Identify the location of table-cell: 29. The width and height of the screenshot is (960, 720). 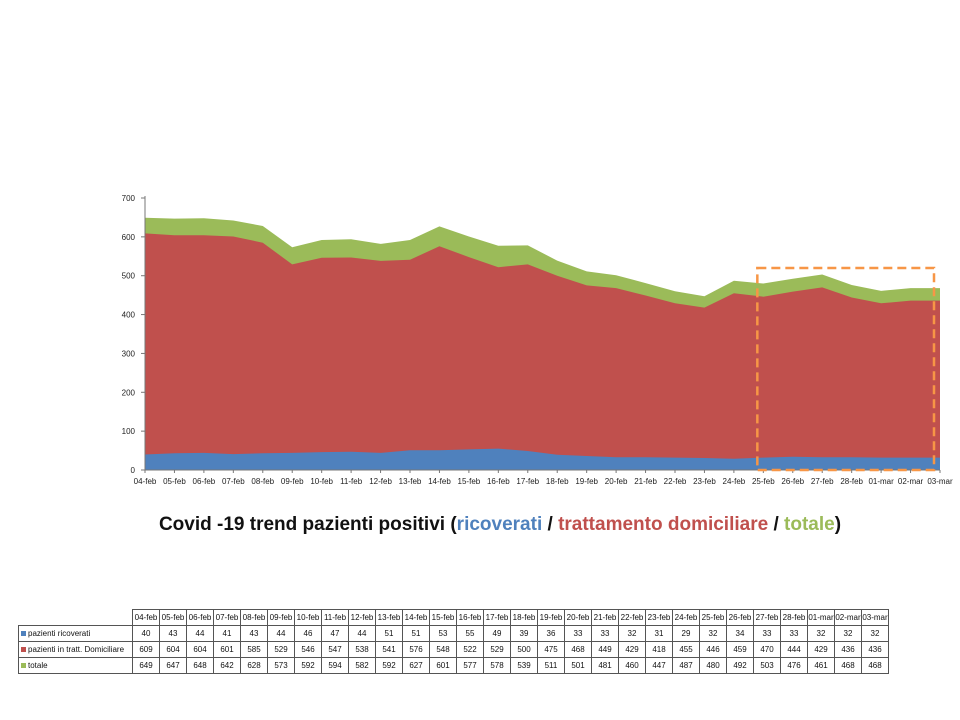
(686, 633).